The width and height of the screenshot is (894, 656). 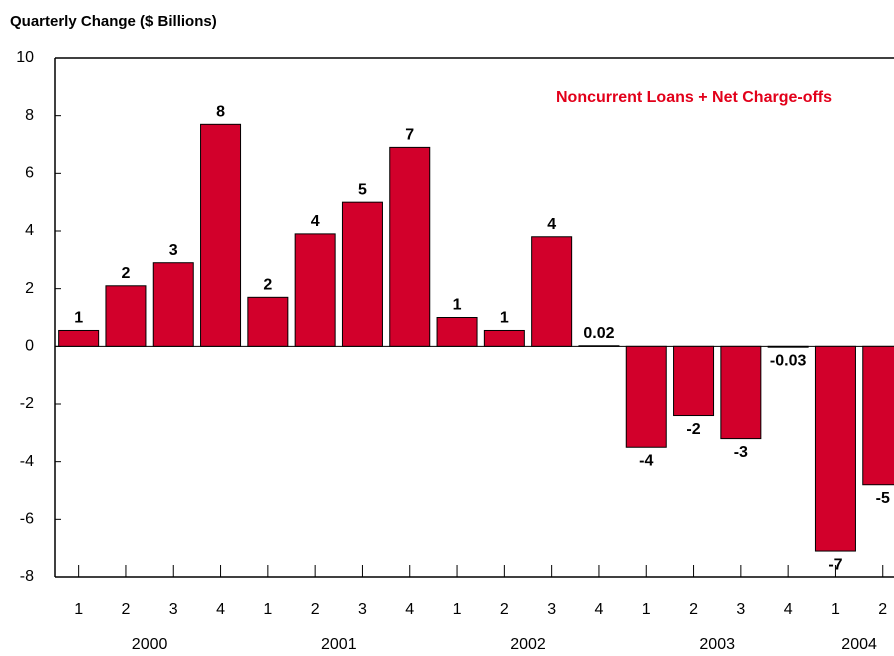 What do you see at coordinates (29, 346) in the screenshot?
I see `y-tick-label: 0` at bounding box center [29, 346].